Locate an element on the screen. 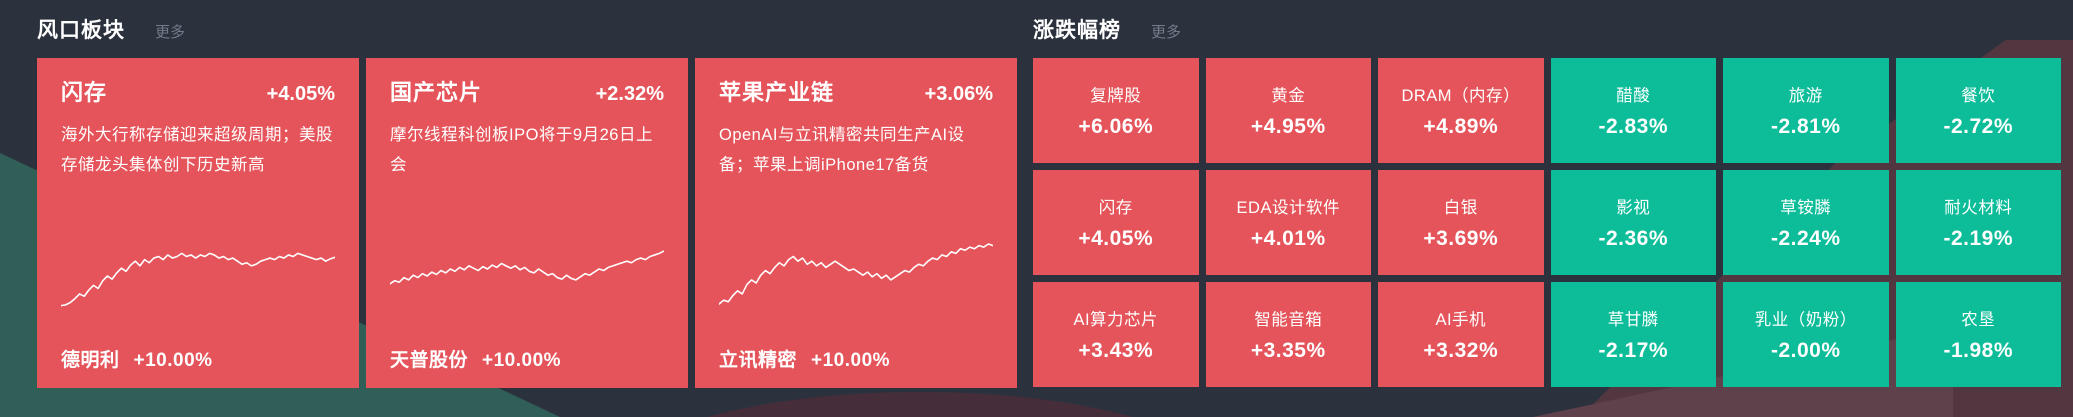  sector-tile: 影视 -2.36% is located at coordinates (1633, 222).